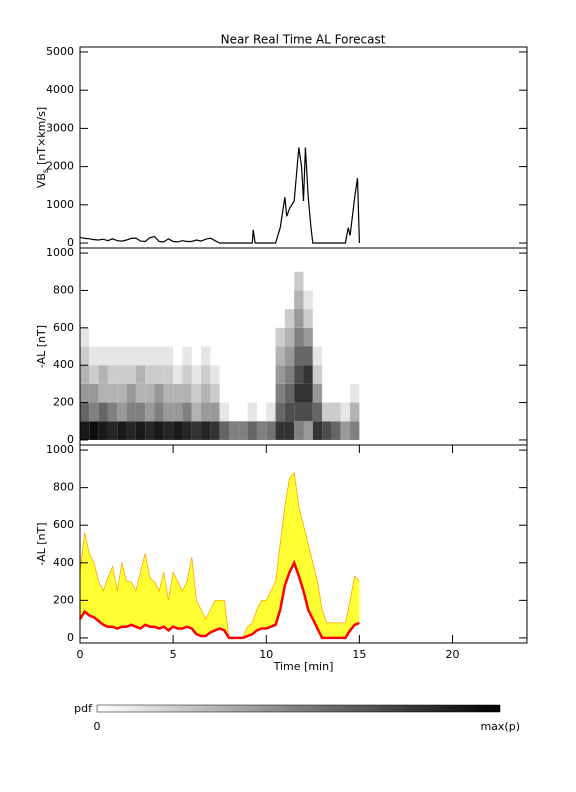 This screenshot has height=792, width=576. I want to click on band-fill, so click(220, 555).